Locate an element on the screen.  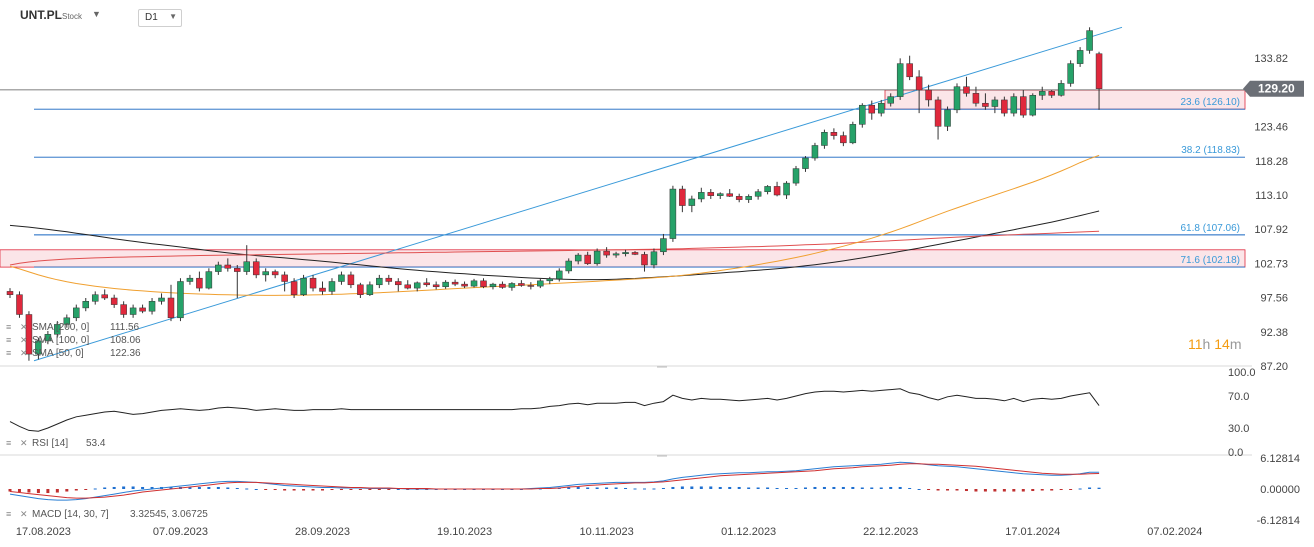
fibonacci-level-label: 71.6 (102.18) is located at coordinates (1211, 260).